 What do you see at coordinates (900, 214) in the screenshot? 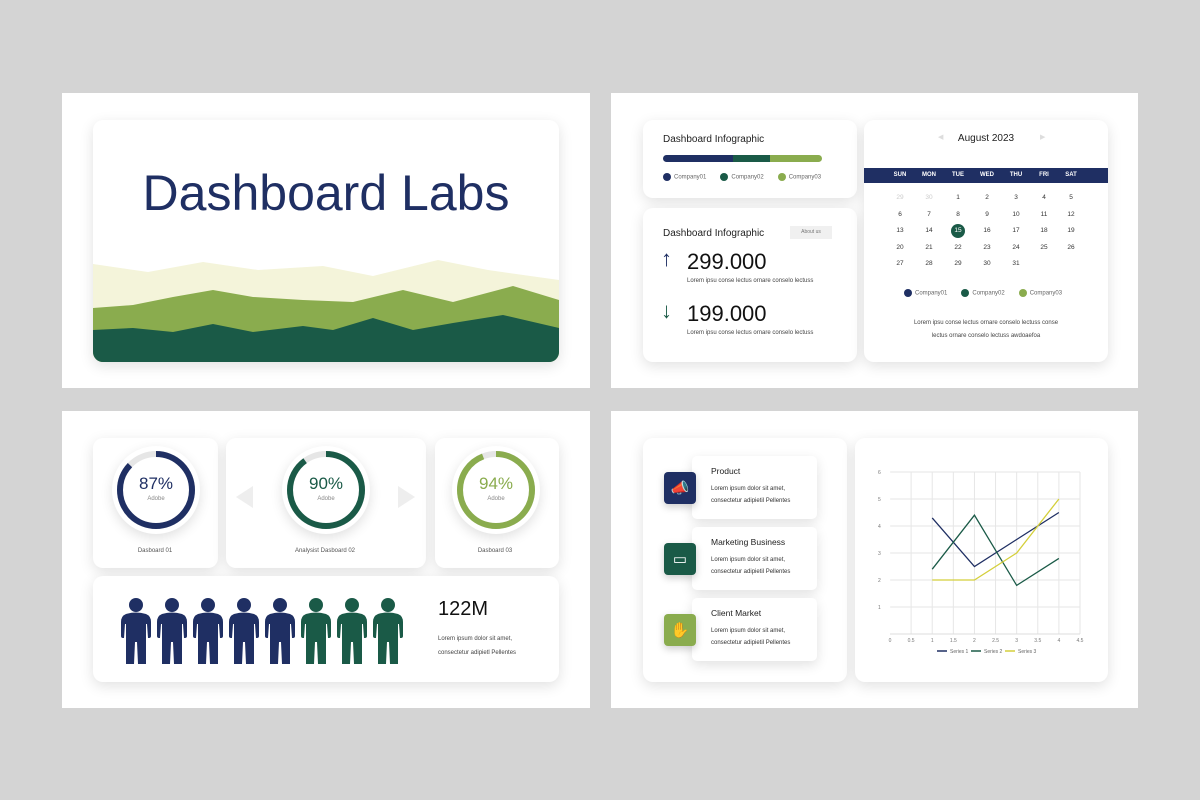
I see `calendar-day: 6` at bounding box center [900, 214].